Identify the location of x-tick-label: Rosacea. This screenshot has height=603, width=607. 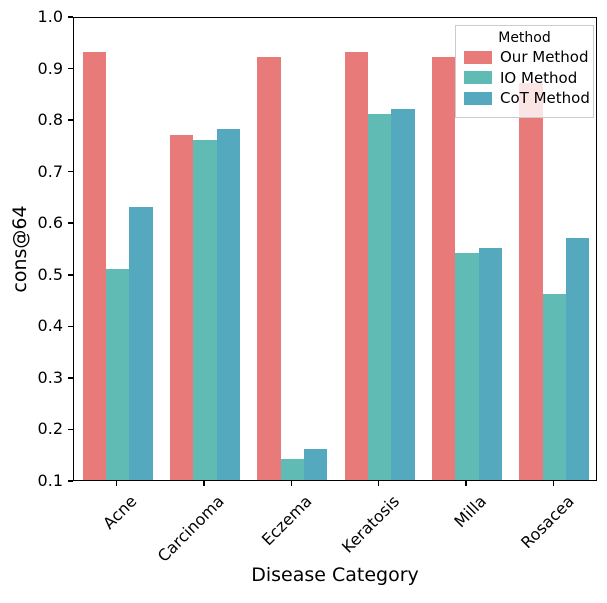
(547, 522).